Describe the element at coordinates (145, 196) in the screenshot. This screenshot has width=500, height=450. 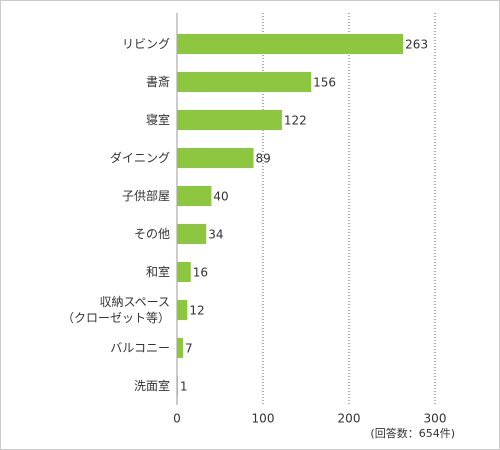
I see `category-label: 子供部屋` at that location.